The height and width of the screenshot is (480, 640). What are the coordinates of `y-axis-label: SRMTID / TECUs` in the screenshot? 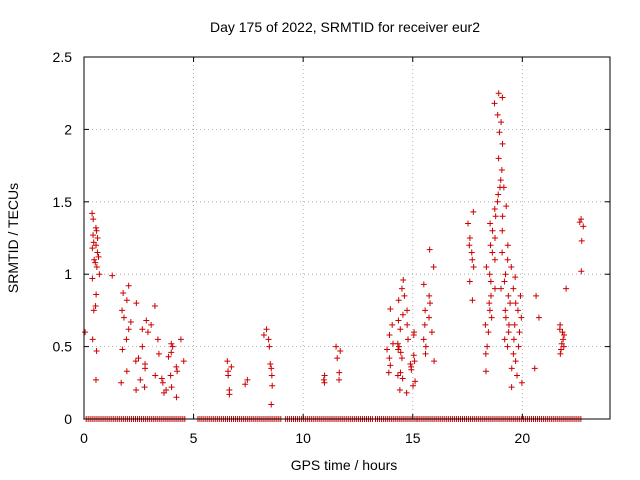 It's located at (13, 238).